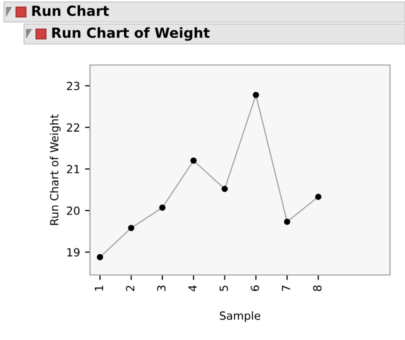  Describe the element at coordinates (192, 288) in the screenshot. I see `x-tick-label: 4` at that location.